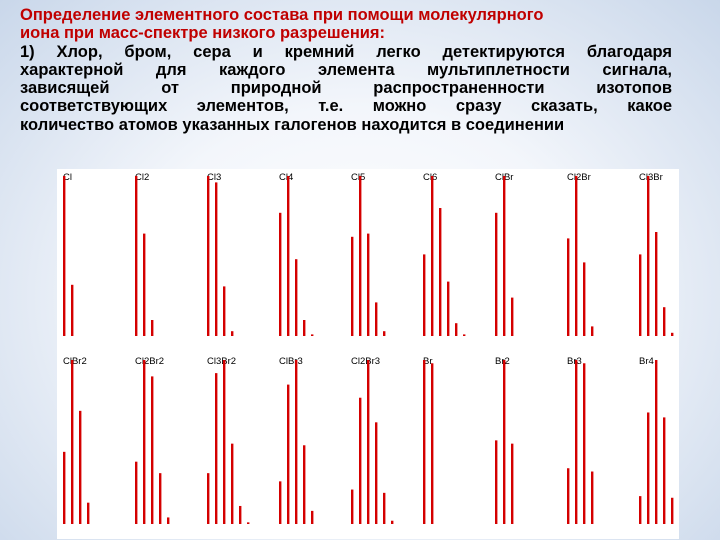 This screenshot has width=720, height=540. What do you see at coordinates (286, 177) in the screenshot?
I see `pattern-label: Cl4` at bounding box center [286, 177].